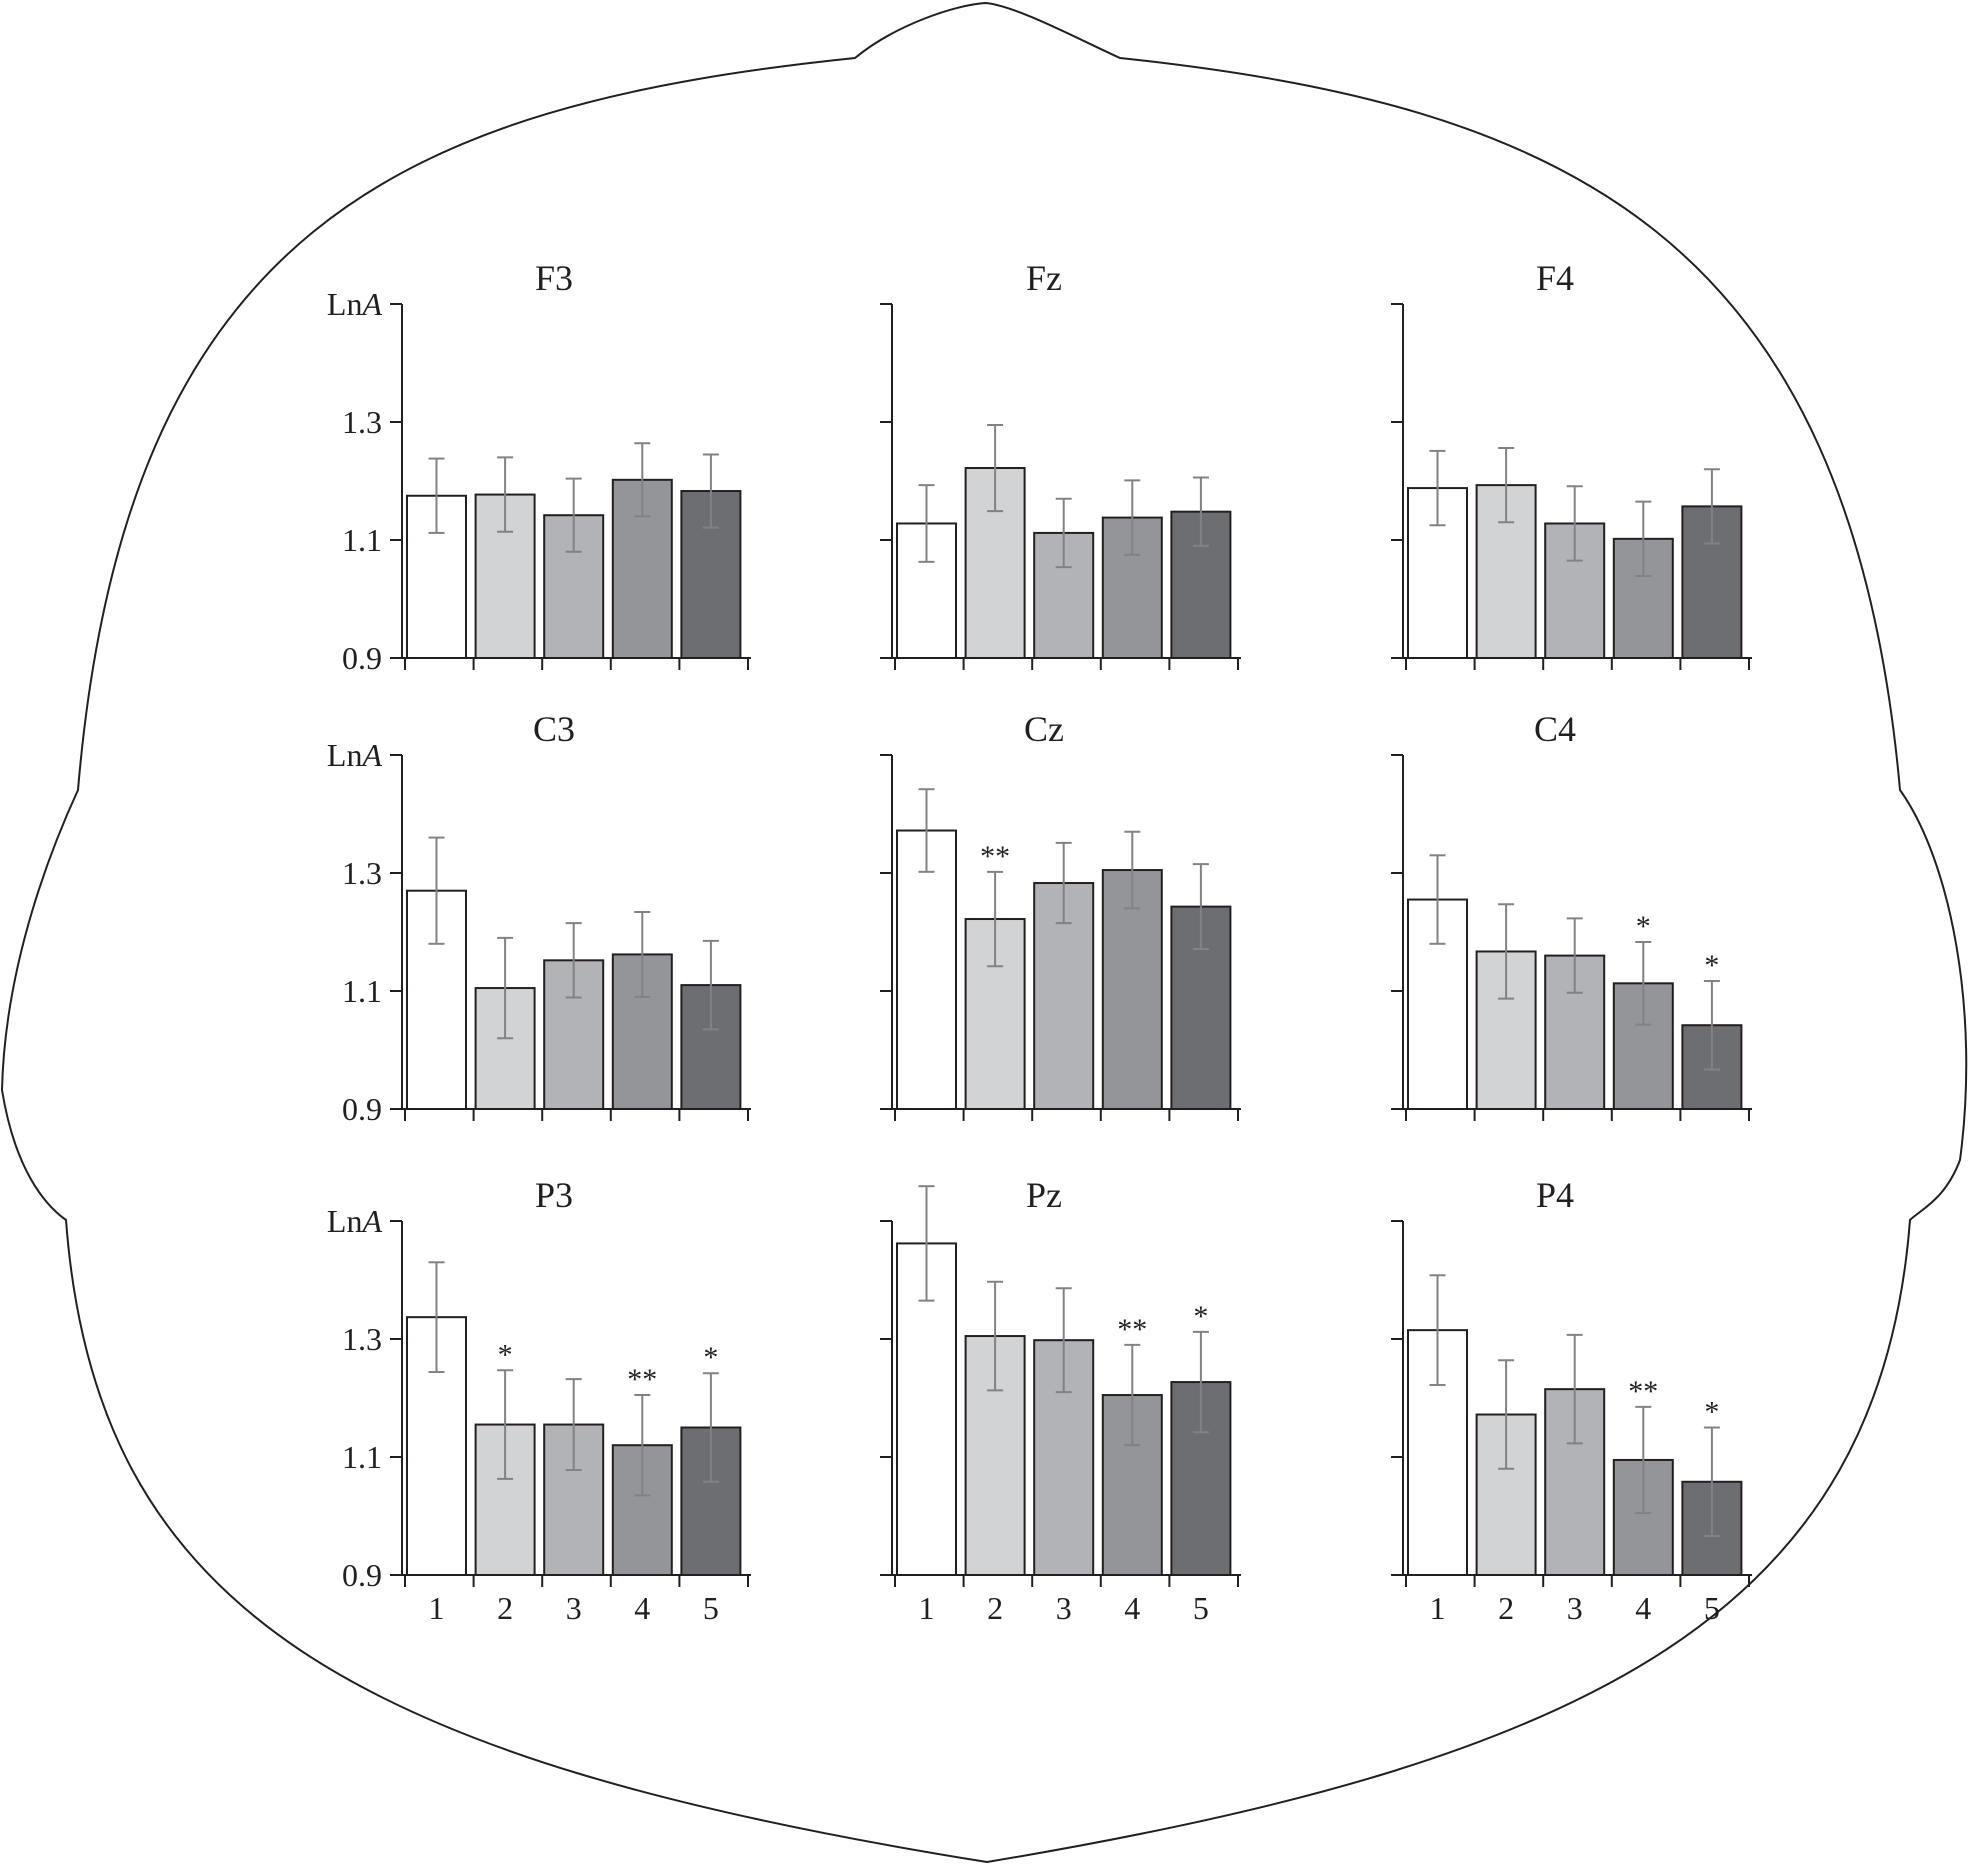 The image size is (1974, 1864). Describe the element at coordinates (1044, 1195) in the screenshot. I see `panel-title: Pz` at that location.